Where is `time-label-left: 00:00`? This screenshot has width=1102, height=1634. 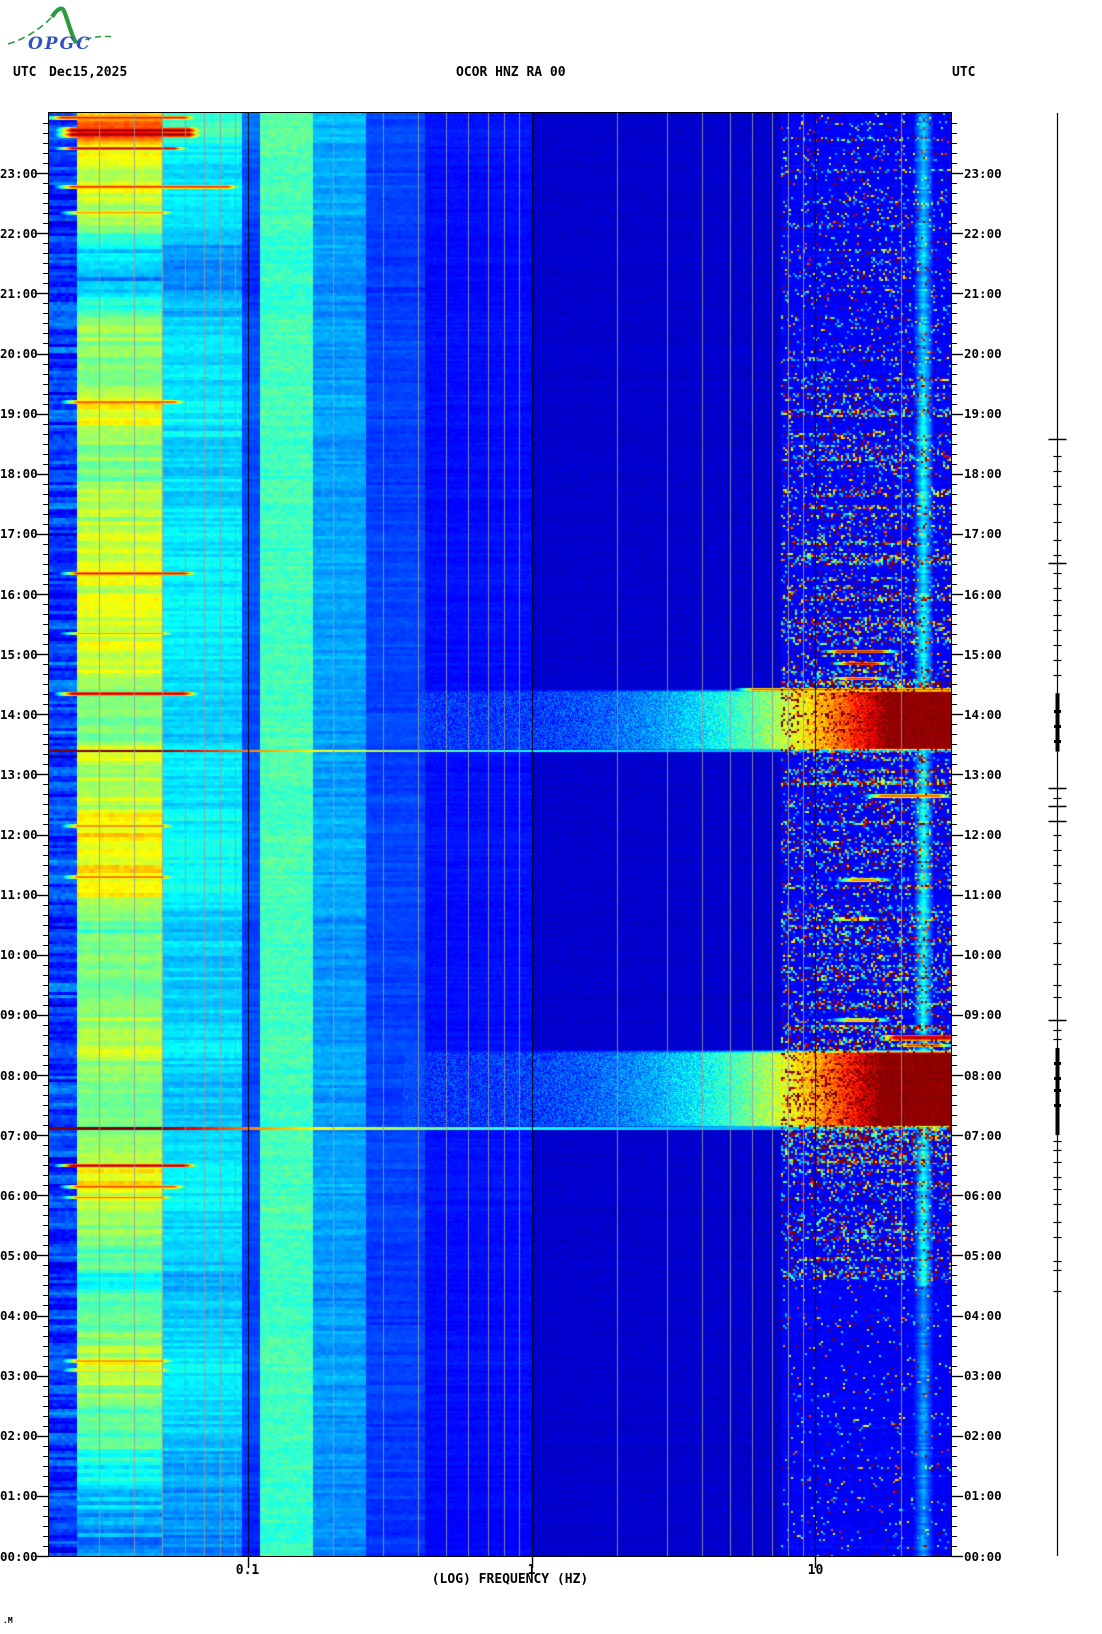 time-label-left: 00:00 is located at coordinates (19, 1556).